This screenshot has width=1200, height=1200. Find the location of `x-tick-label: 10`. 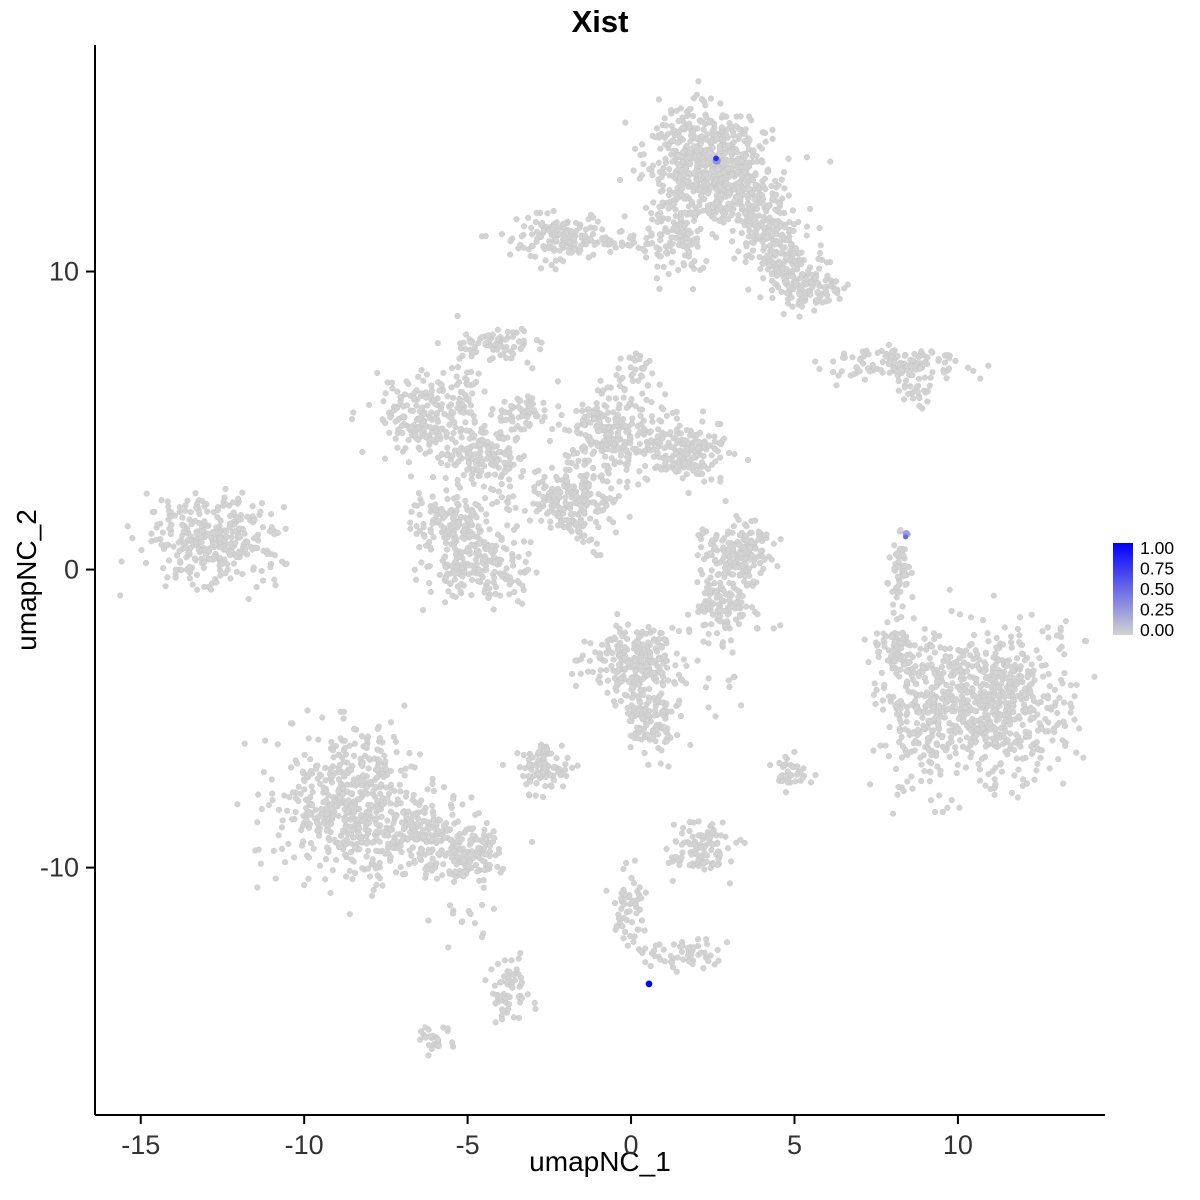

x-tick-label: 10 is located at coordinates (958, 1145).